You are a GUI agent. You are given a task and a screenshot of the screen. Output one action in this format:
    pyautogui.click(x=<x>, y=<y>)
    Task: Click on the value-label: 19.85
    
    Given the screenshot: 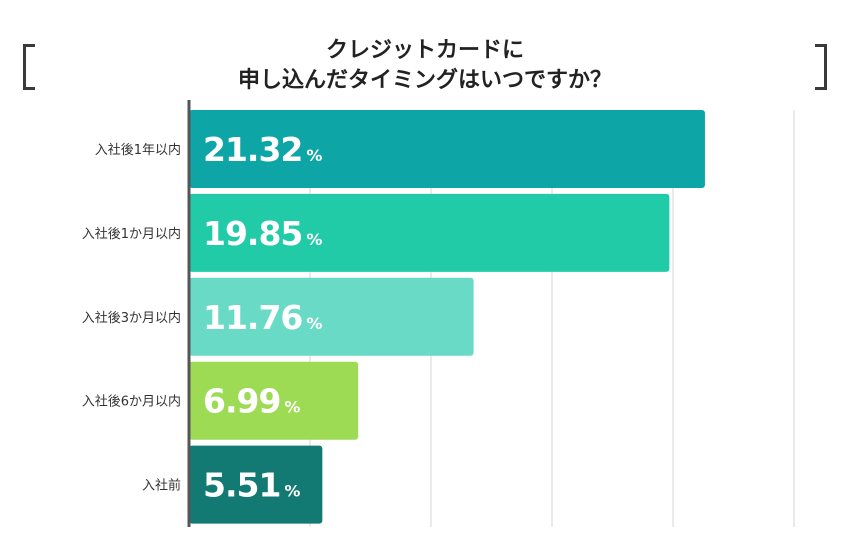 What is the action you would take?
    pyautogui.click(x=252, y=233)
    